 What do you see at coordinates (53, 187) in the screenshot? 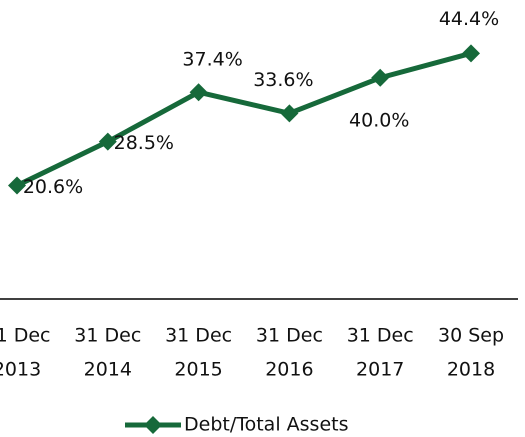
I see `data-label: 20.6%` at bounding box center [53, 187].